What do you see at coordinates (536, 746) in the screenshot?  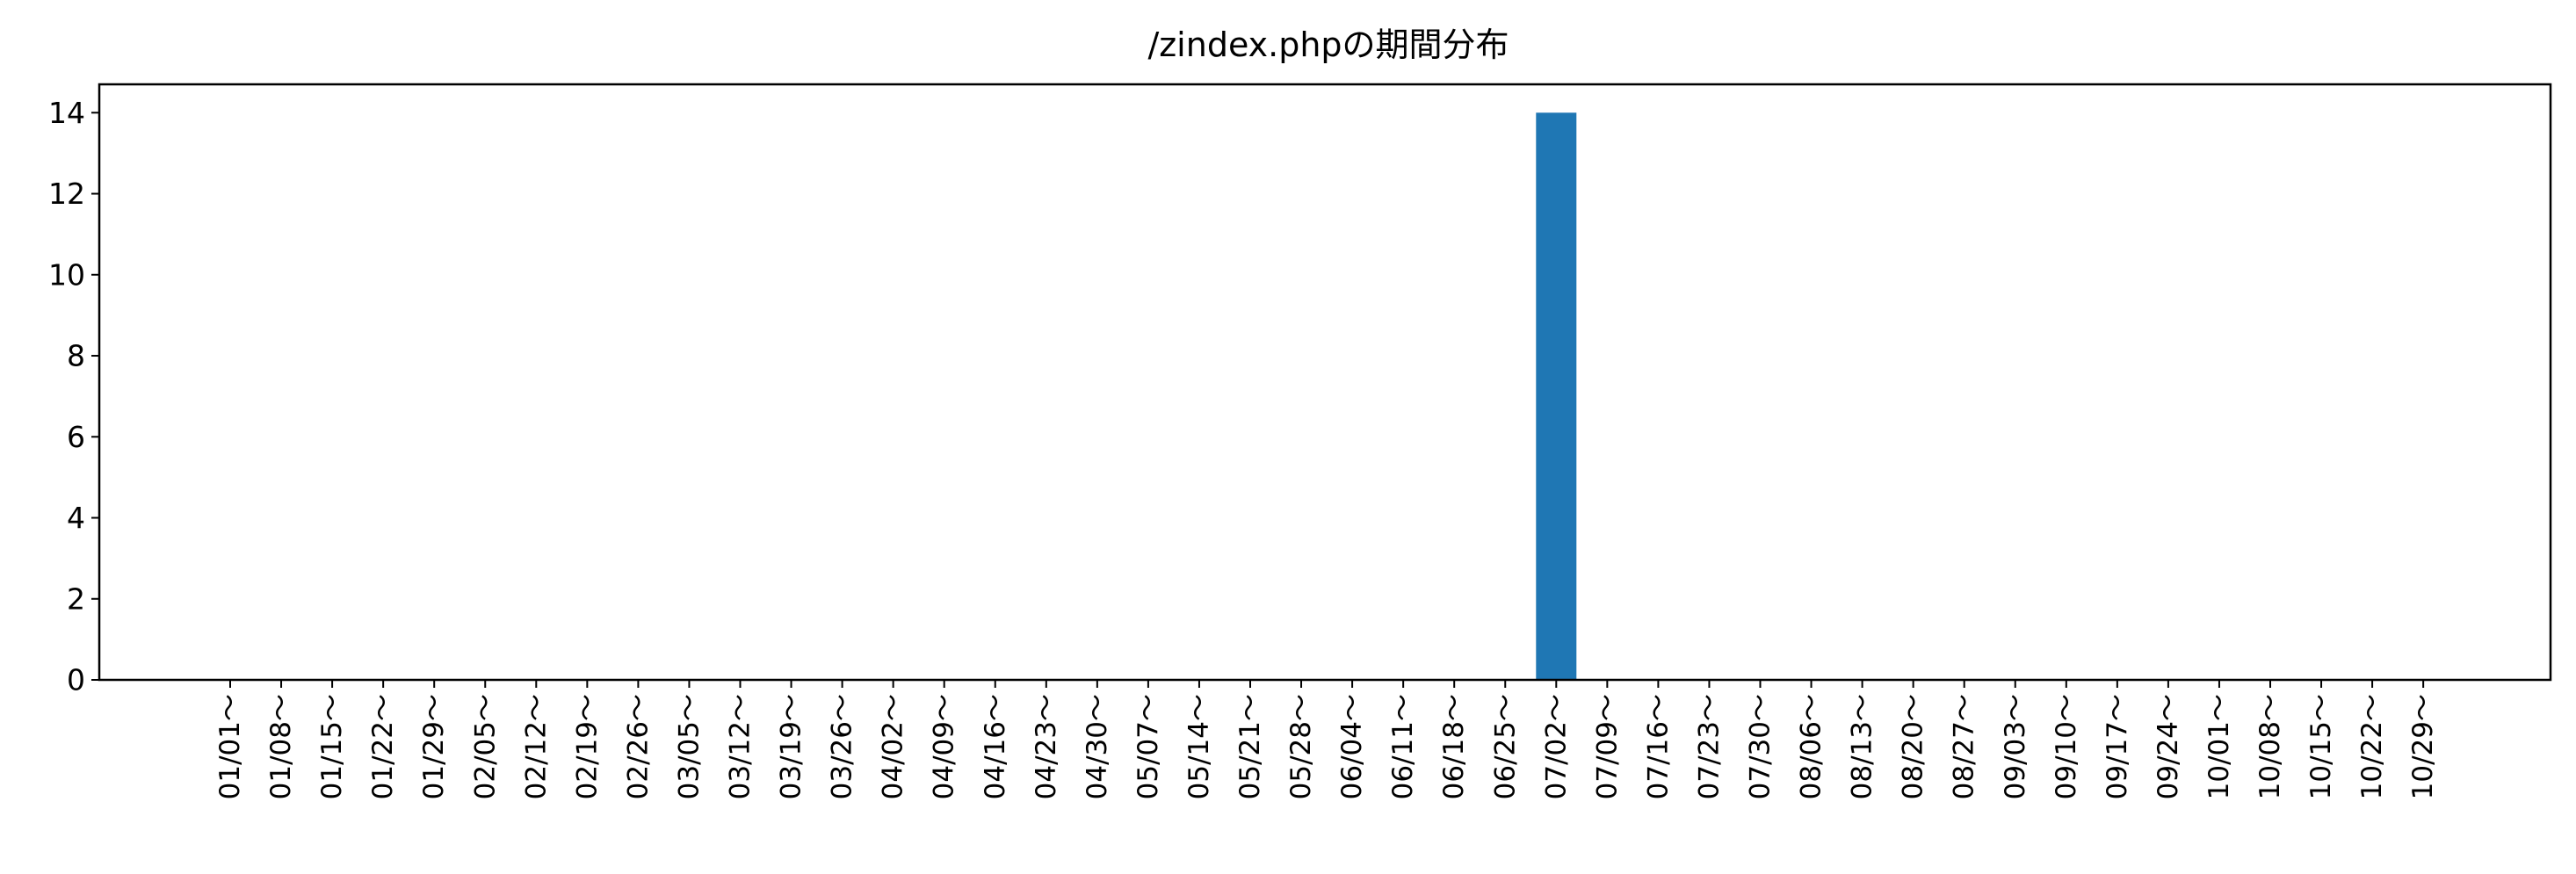 I see `x-tick-label: 02/12～` at bounding box center [536, 746].